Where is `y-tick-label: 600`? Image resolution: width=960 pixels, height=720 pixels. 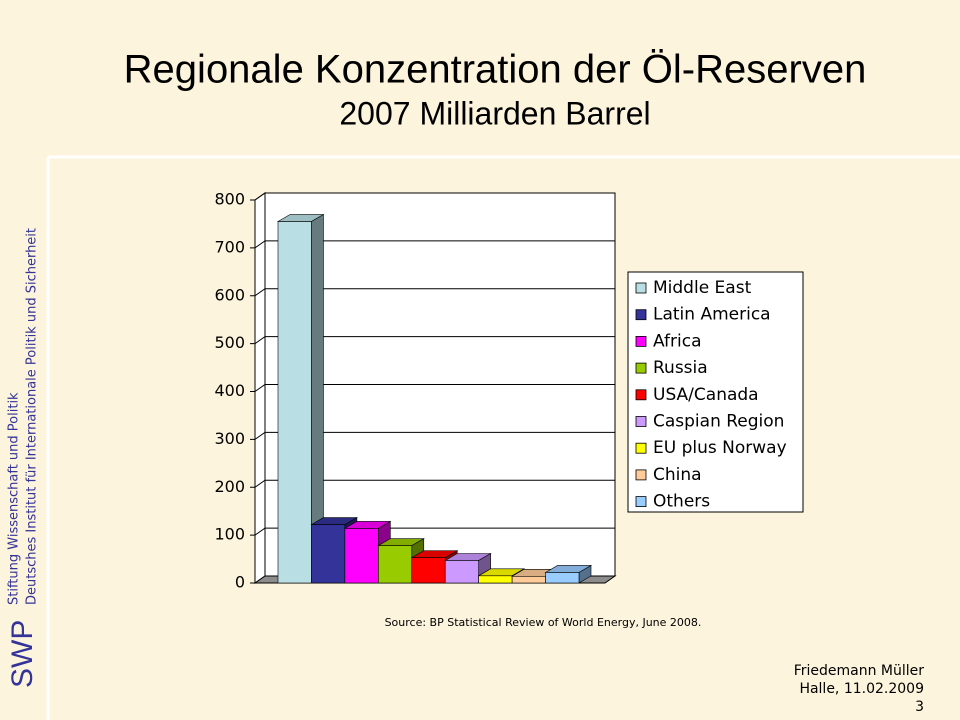 y-tick-label: 600 is located at coordinates (229, 294).